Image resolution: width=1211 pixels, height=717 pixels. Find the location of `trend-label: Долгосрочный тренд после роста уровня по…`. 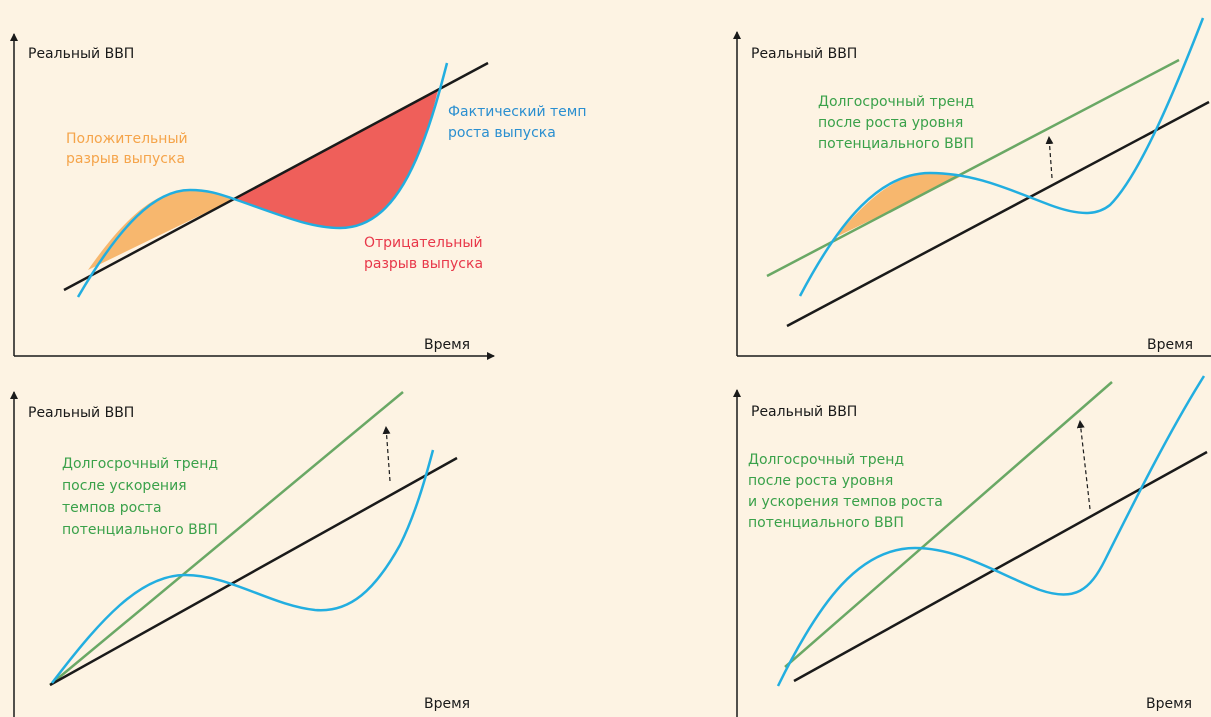

trend-label: Долгосрочный тренд после роста уровня по… is located at coordinates (898, 123).